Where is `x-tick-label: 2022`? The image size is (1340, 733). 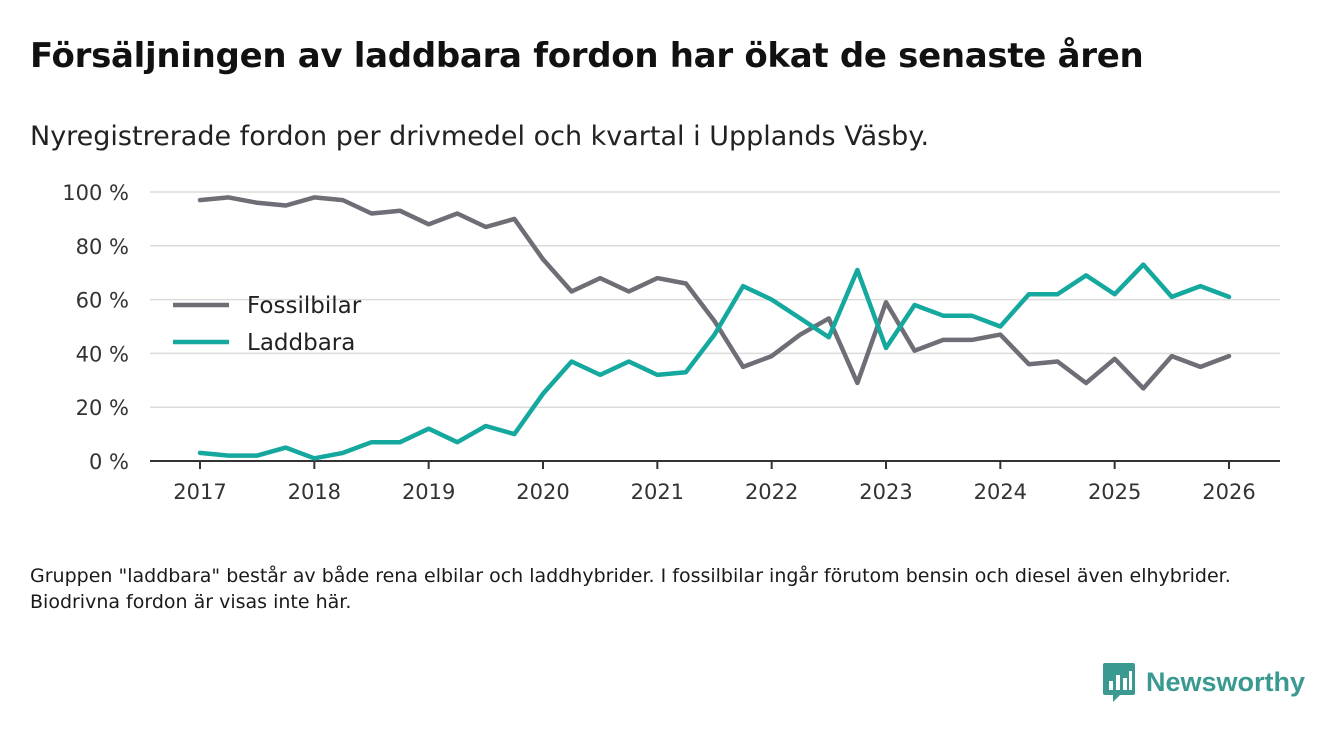 x-tick-label: 2022 is located at coordinates (771, 492).